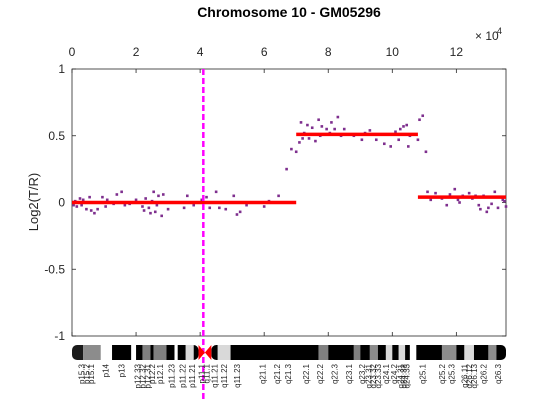 The height and width of the screenshot is (420, 560). What do you see at coordinates (201, 352) in the screenshot?
I see `centromere-left` at bounding box center [201, 352].